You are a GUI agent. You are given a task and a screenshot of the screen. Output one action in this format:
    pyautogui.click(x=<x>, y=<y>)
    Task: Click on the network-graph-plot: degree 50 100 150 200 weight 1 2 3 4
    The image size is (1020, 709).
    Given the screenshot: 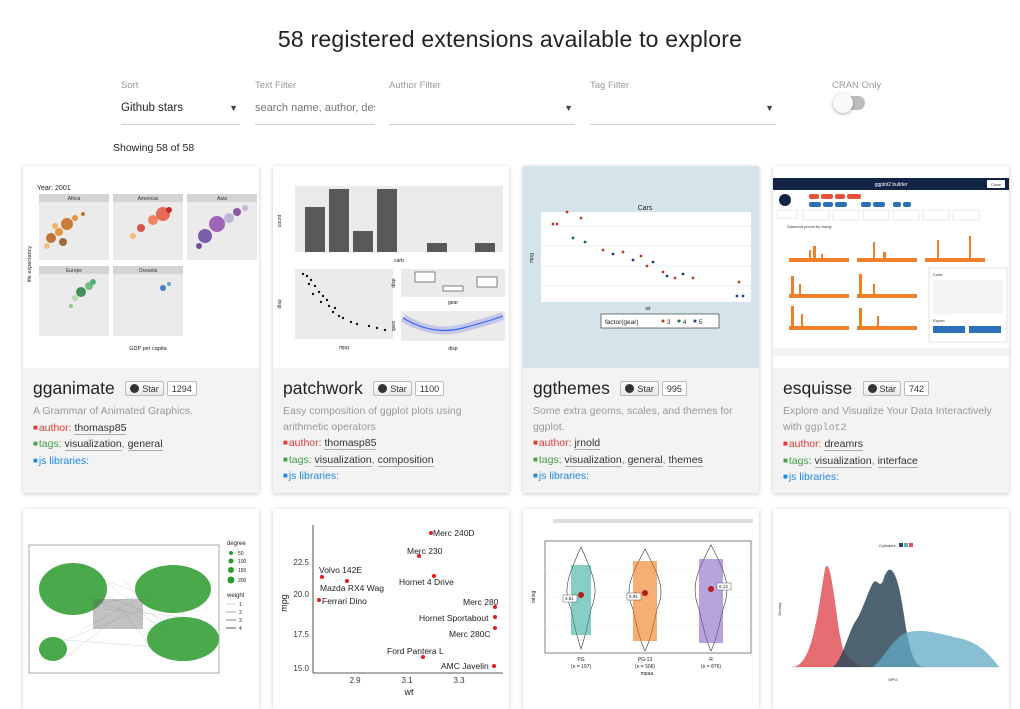 What is the action you would take?
    pyautogui.click(x=137, y=607)
    